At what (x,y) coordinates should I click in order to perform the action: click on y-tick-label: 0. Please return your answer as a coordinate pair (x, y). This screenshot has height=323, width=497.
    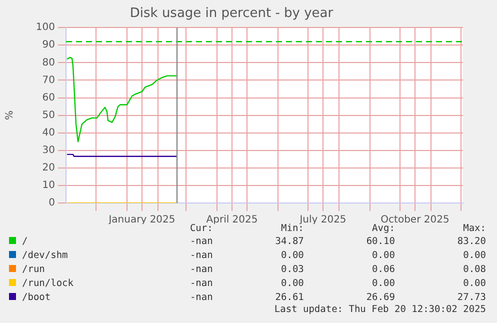
    Looking at the image, I should click on (51, 203).